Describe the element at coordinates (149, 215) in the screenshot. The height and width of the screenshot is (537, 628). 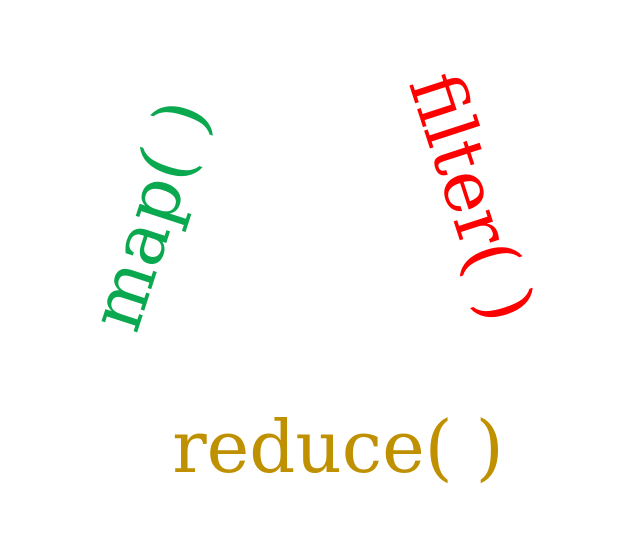
I see `map-label: map( )` at that location.